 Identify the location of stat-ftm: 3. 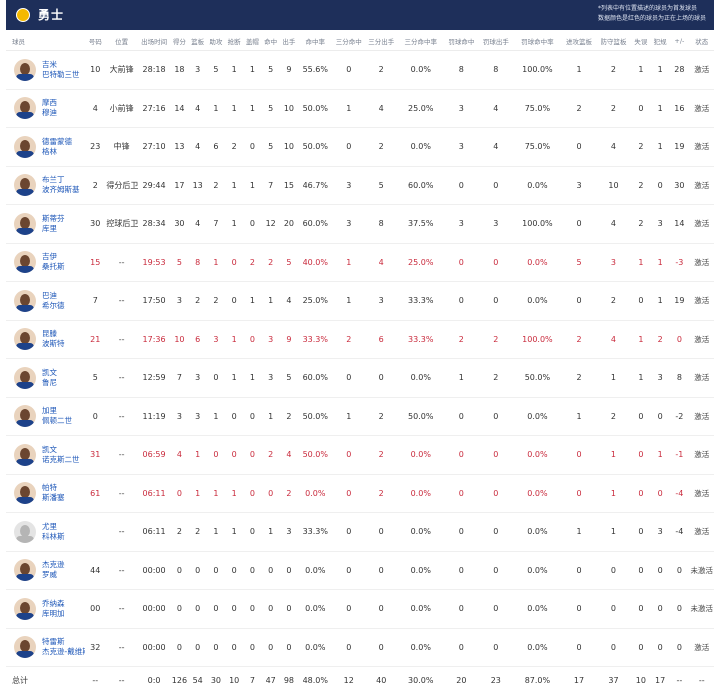
(461, 147).